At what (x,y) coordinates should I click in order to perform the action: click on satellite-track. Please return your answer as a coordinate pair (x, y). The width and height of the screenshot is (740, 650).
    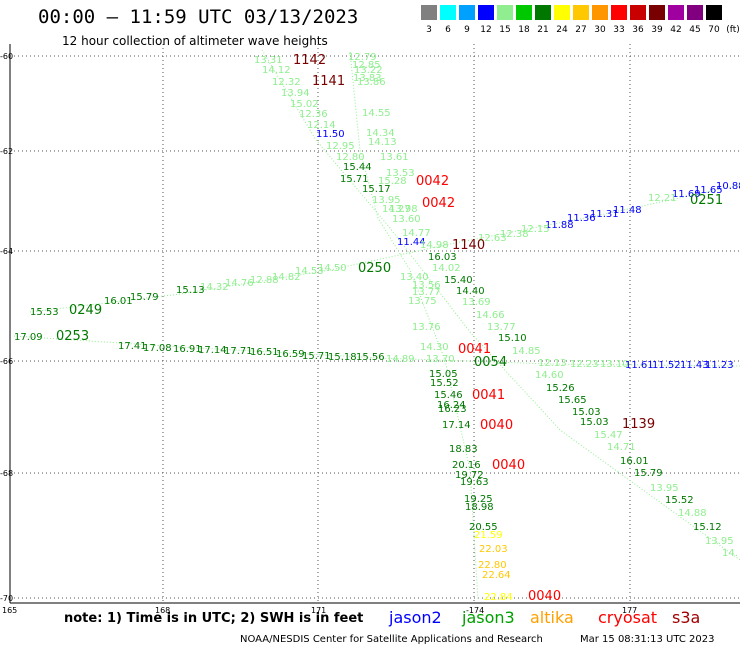
    Looking at the image, I should click on (376, 351).